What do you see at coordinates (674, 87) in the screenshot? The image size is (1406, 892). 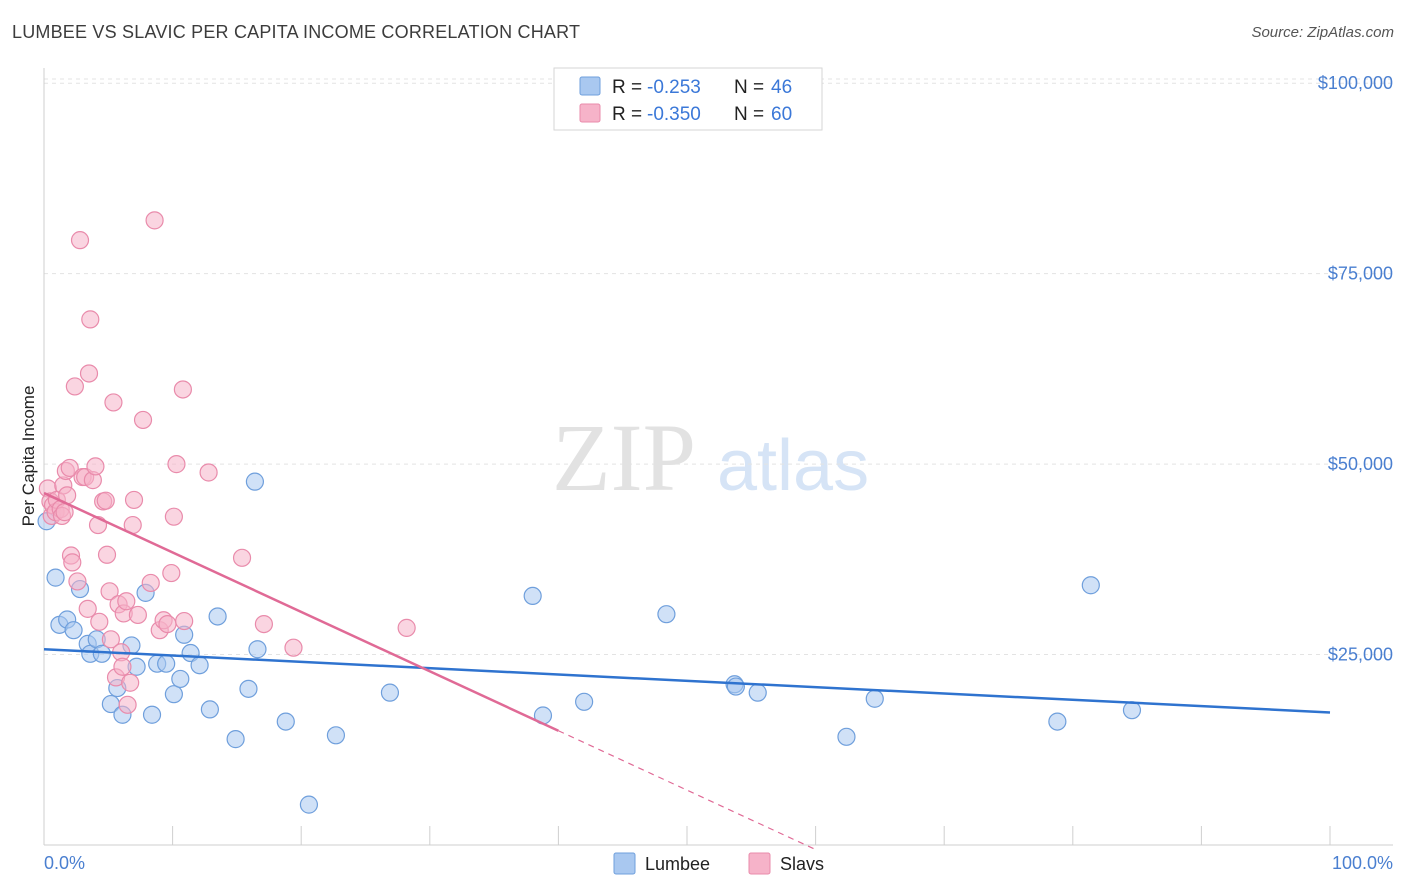 I see `lumbee-r-value: -0.253` at bounding box center [674, 87].